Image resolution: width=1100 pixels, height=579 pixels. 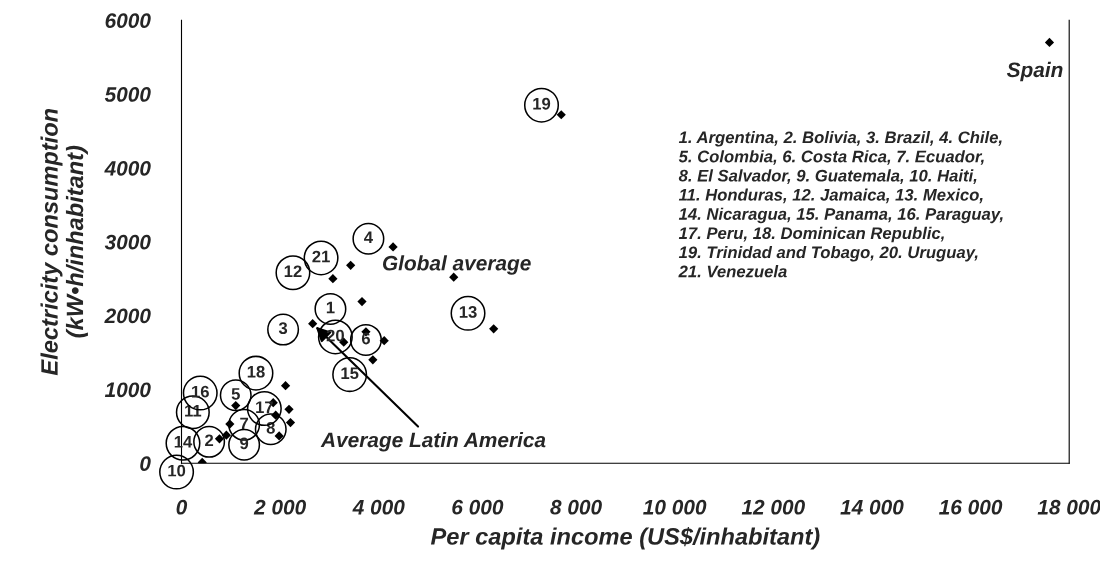 I want to click on annotation: 8, so click(x=270, y=427).